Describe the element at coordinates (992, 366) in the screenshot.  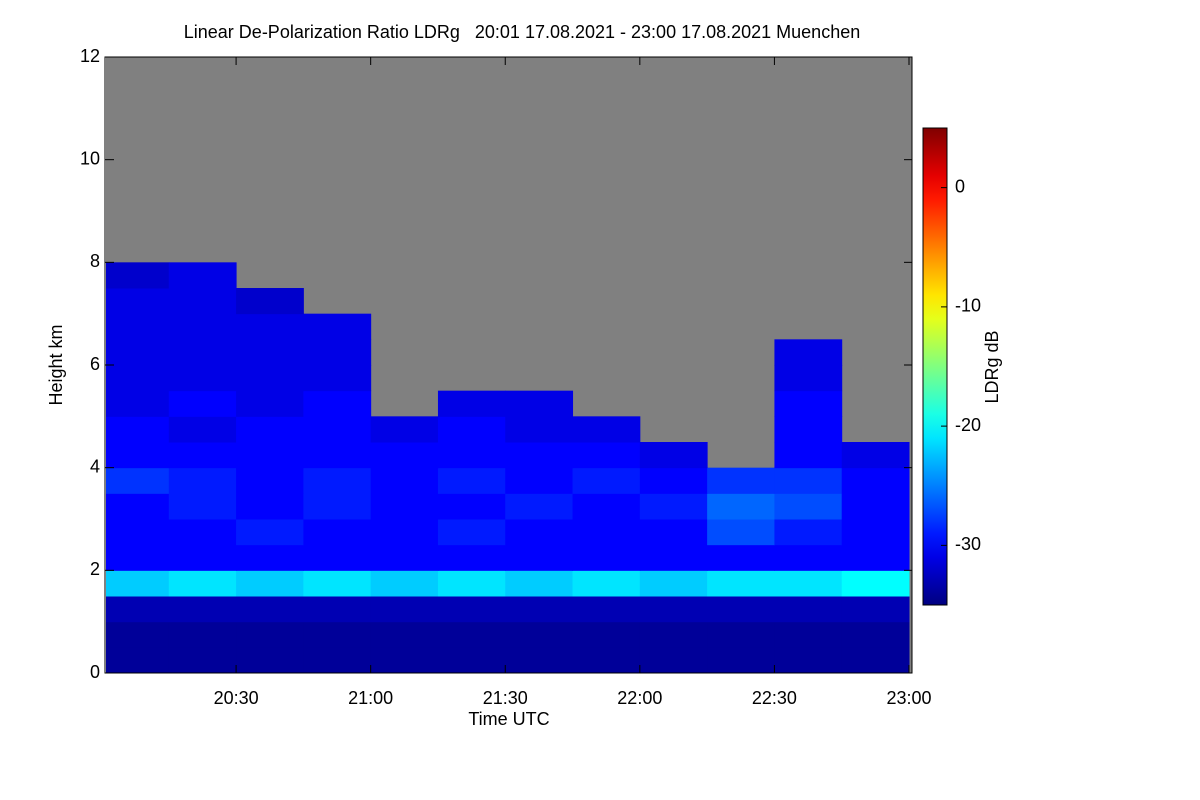
I see `colorbar-label: LDRg dB` at that location.